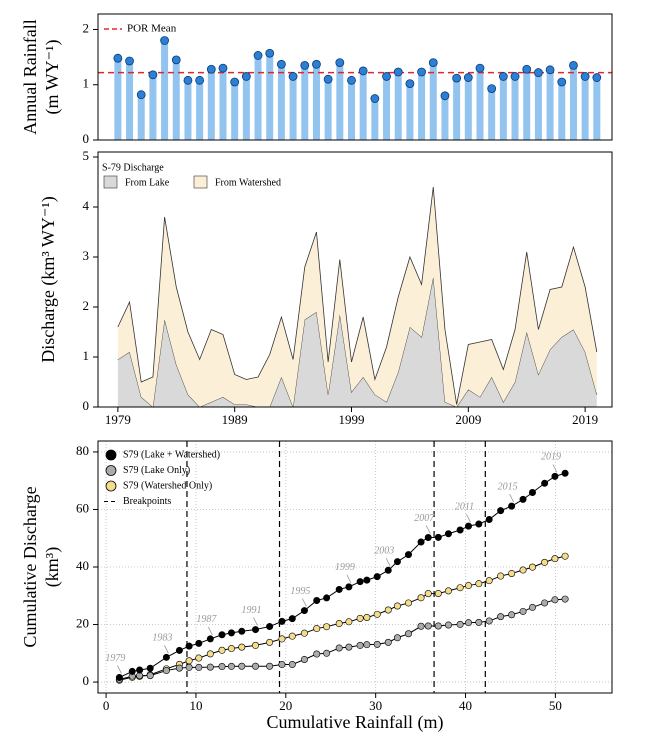 The image size is (653, 743). Describe the element at coordinates (285, 705) in the screenshot. I see `x-tick-label: 20` at that location.